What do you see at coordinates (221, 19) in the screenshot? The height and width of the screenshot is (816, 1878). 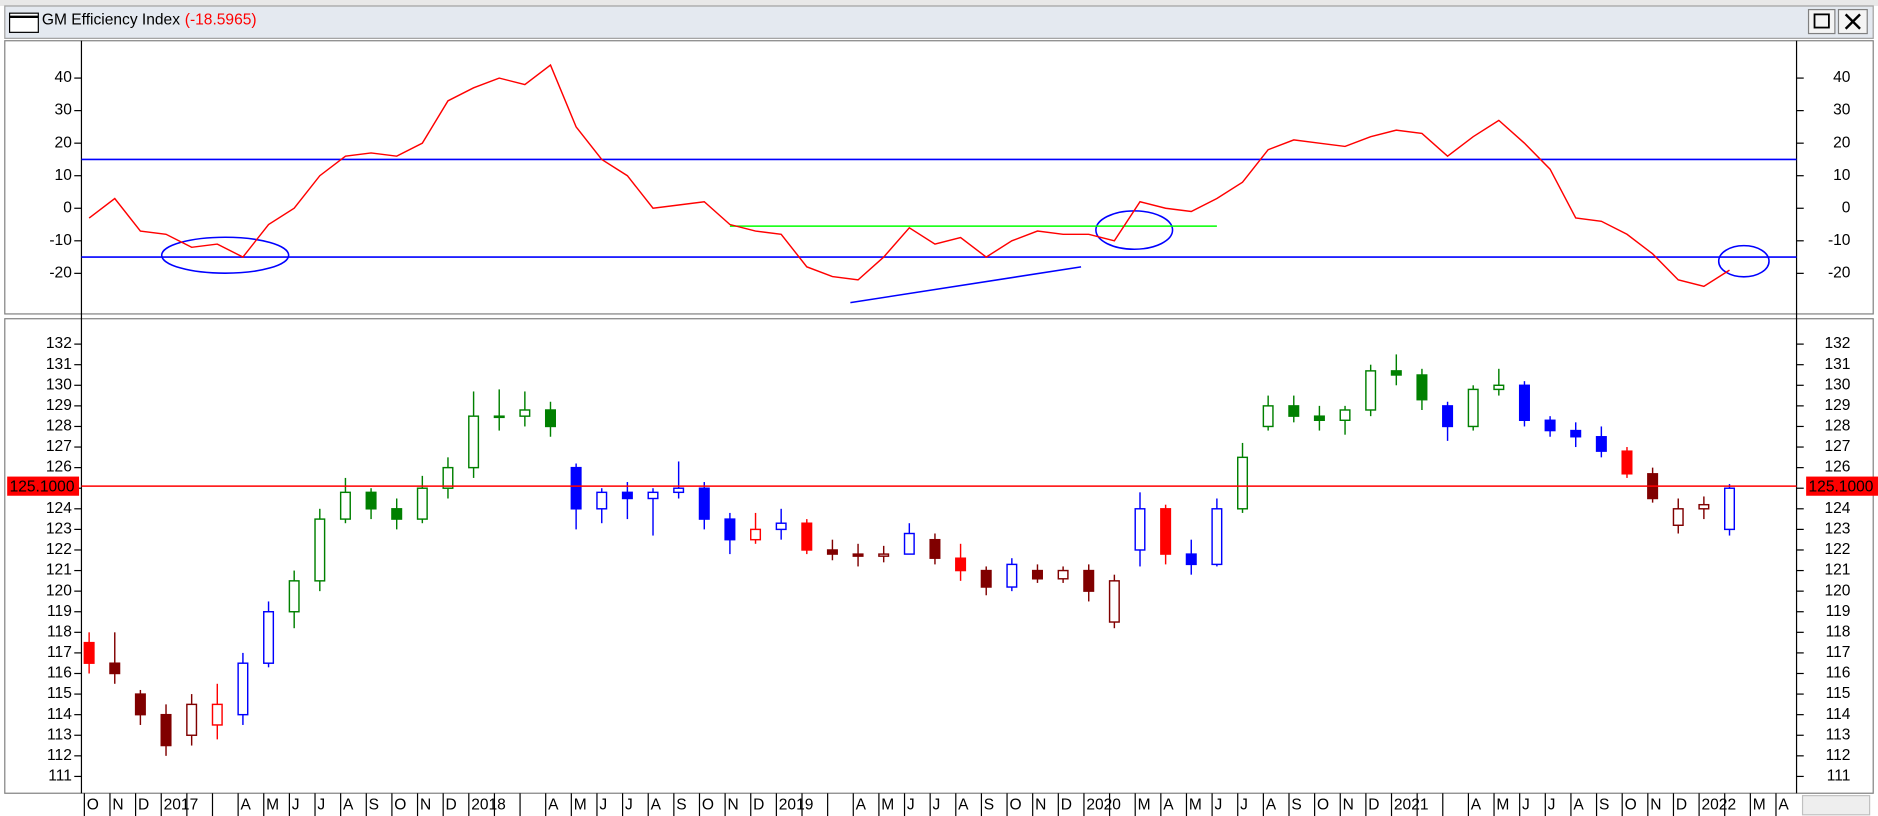 I see `pane-value: (-18.5965)` at bounding box center [221, 19].